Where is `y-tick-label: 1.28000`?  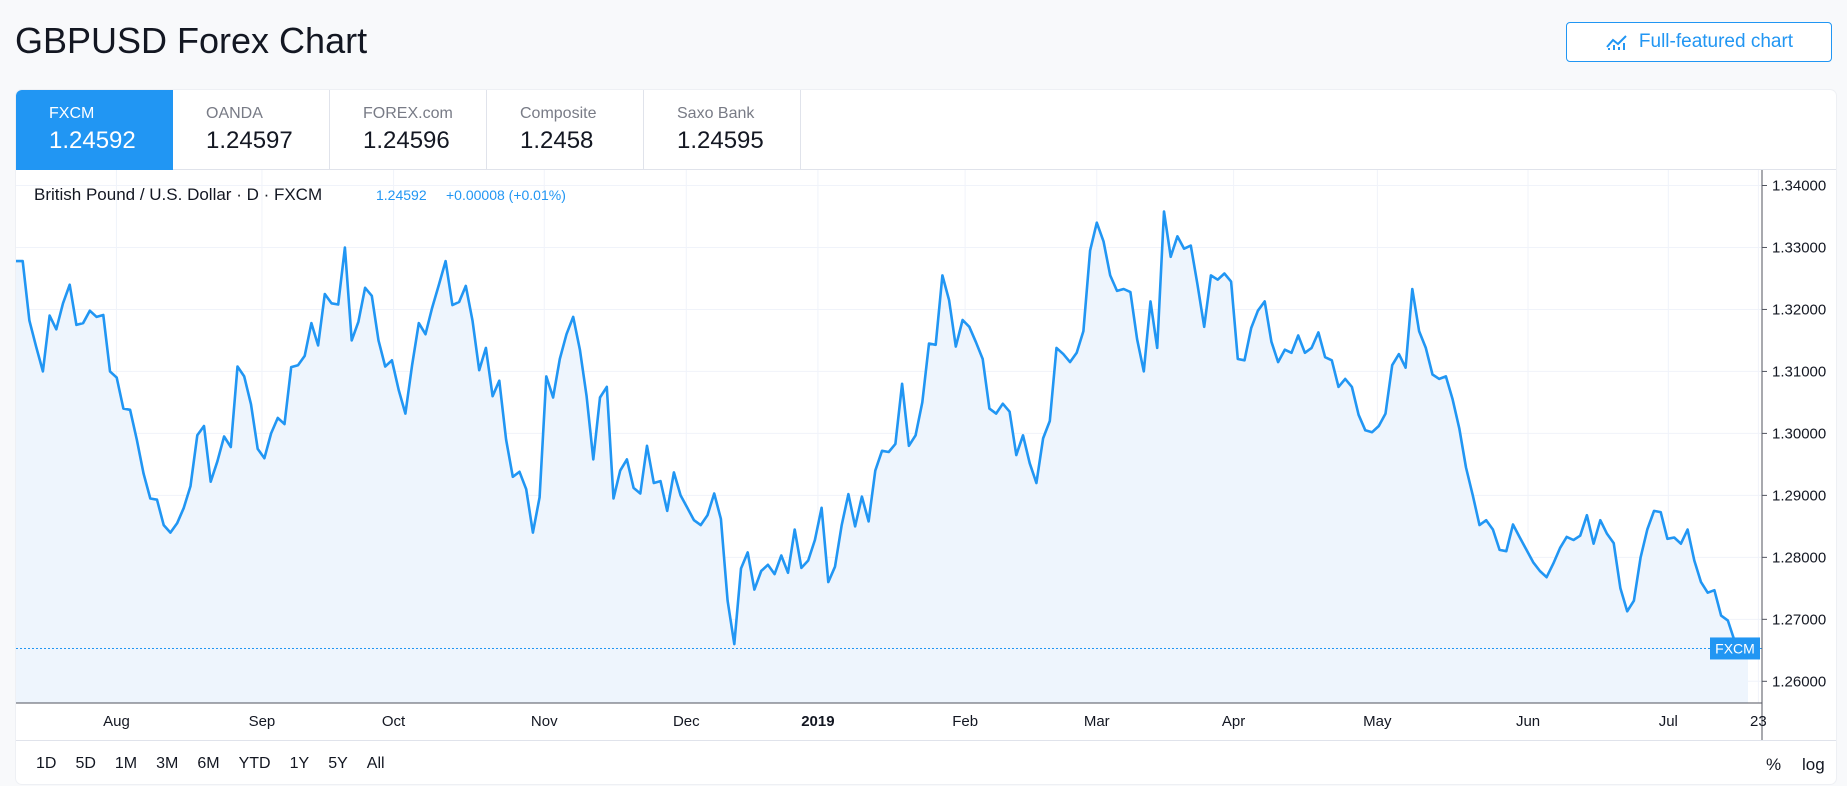 y-tick-label: 1.28000 is located at coordinates (1799, 557).